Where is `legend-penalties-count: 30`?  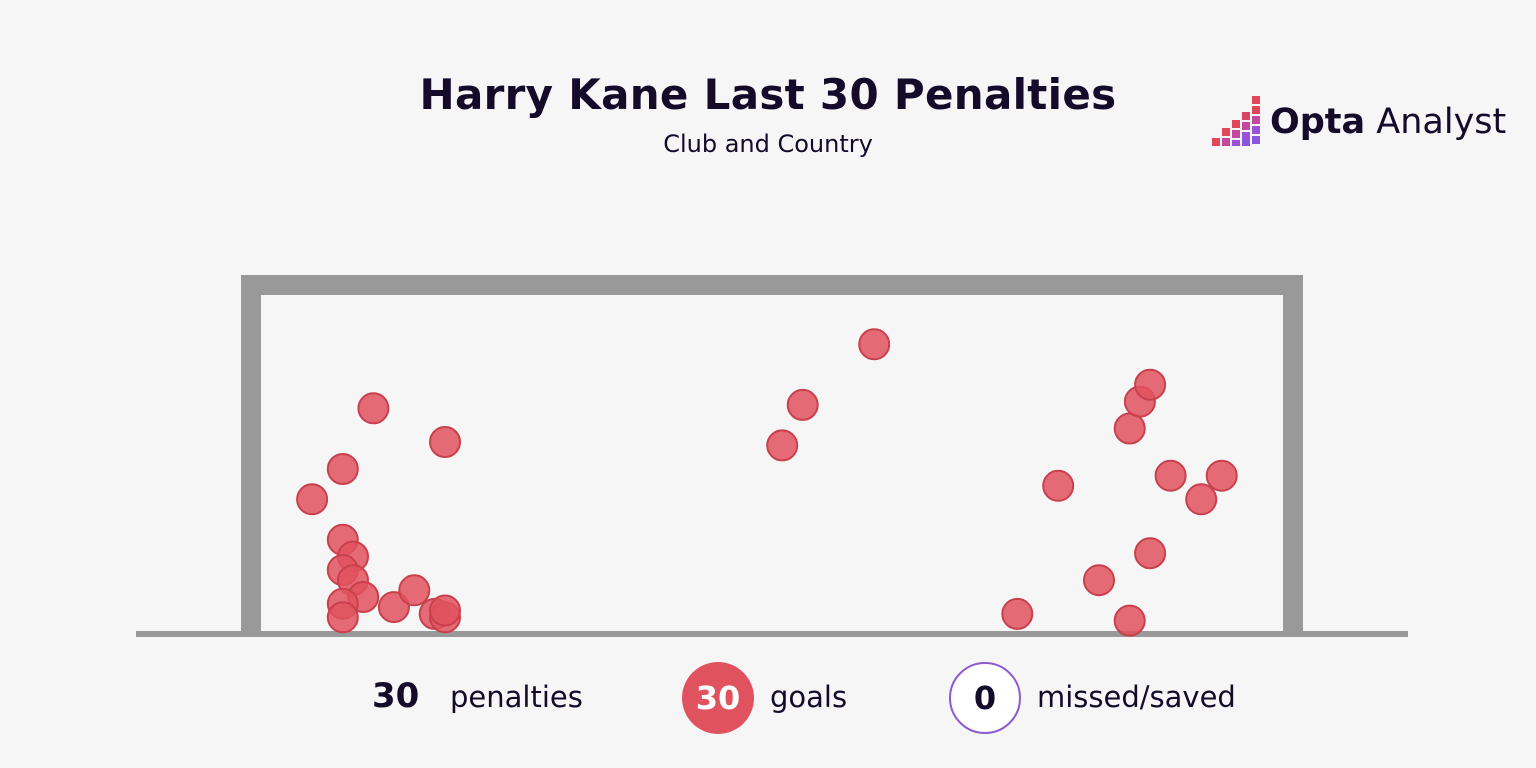
legend-penalties-count: 30 is located at coordinates (396, 696).